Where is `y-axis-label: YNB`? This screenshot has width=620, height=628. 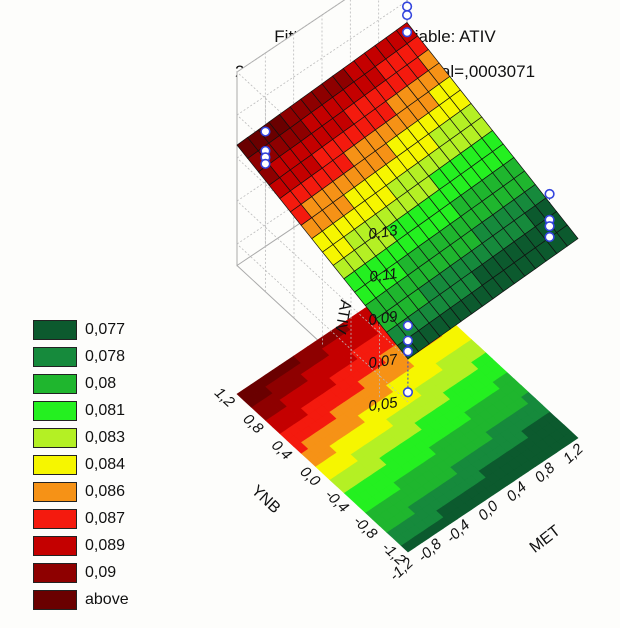
y-axis-label: YNB is located at coordinates (266, 499).